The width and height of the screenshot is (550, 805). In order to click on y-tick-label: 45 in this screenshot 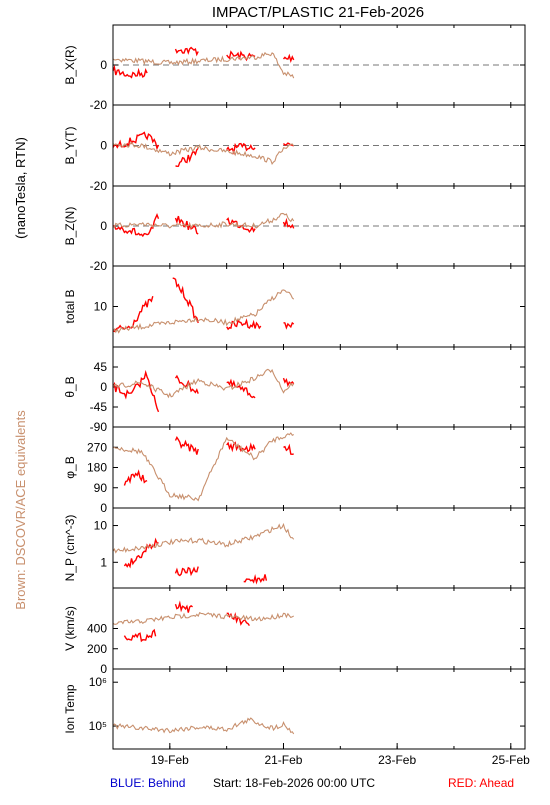, I will do `click(101, 367)`.